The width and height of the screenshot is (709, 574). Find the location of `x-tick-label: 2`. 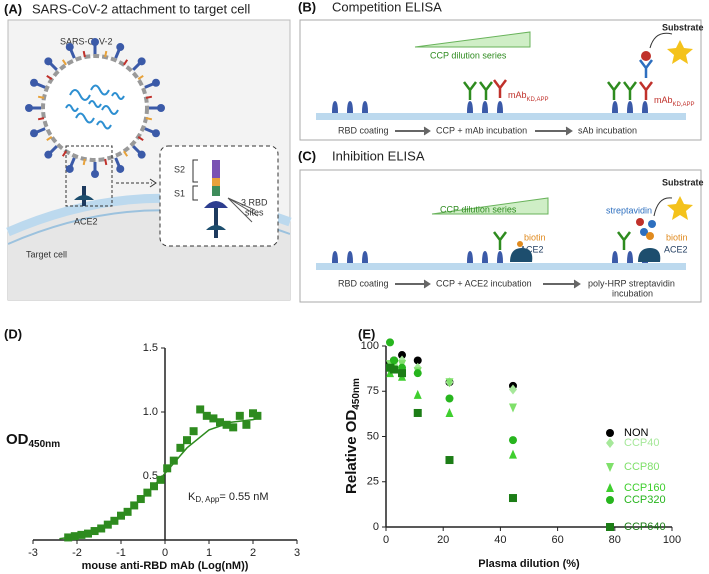

x-tick-label: 2 is located at coordinates (253, 553).